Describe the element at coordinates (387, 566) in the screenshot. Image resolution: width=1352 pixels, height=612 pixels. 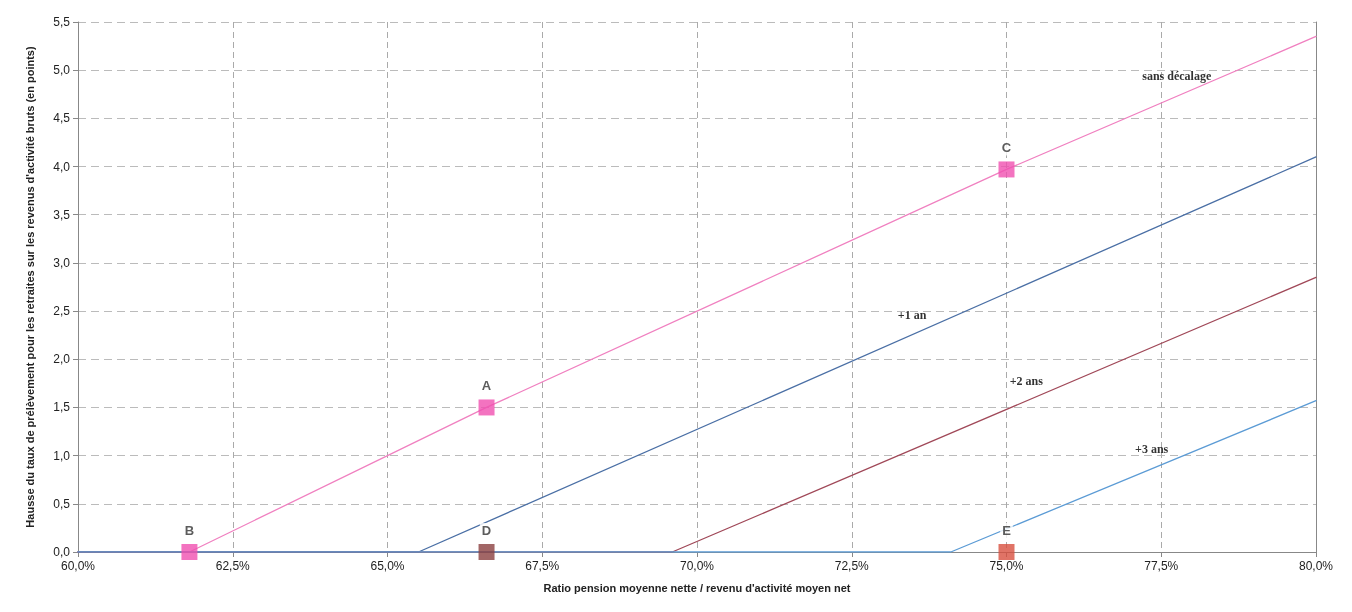
I see `x-tick-label: 65,0%` at that location.